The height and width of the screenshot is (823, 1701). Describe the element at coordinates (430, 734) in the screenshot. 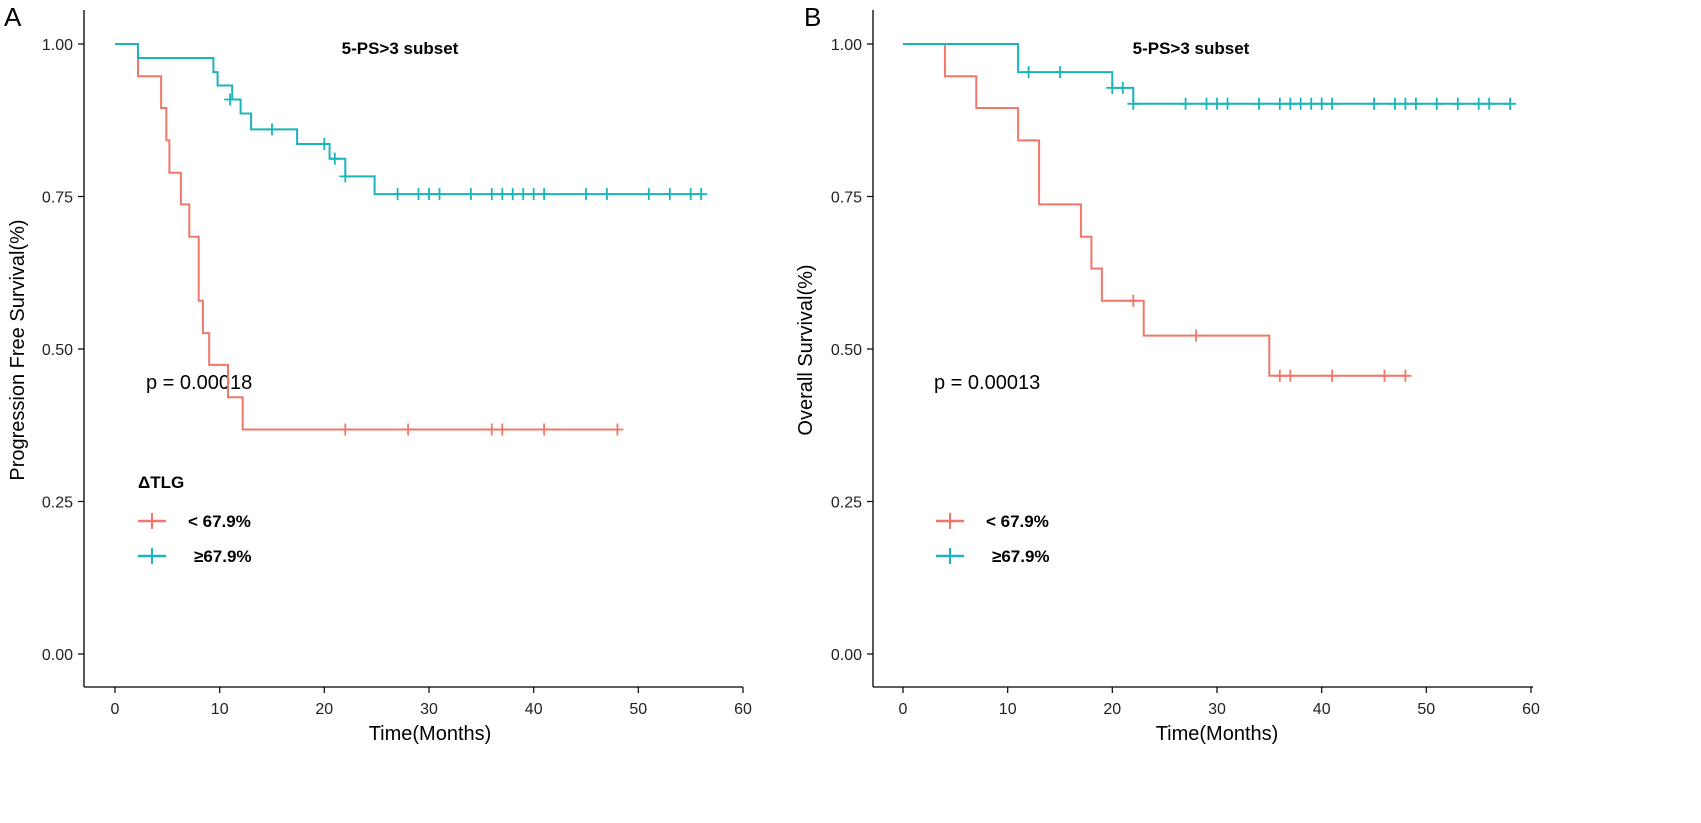

I see `panel-a-x-axis-title: Time(Months)` at that location.